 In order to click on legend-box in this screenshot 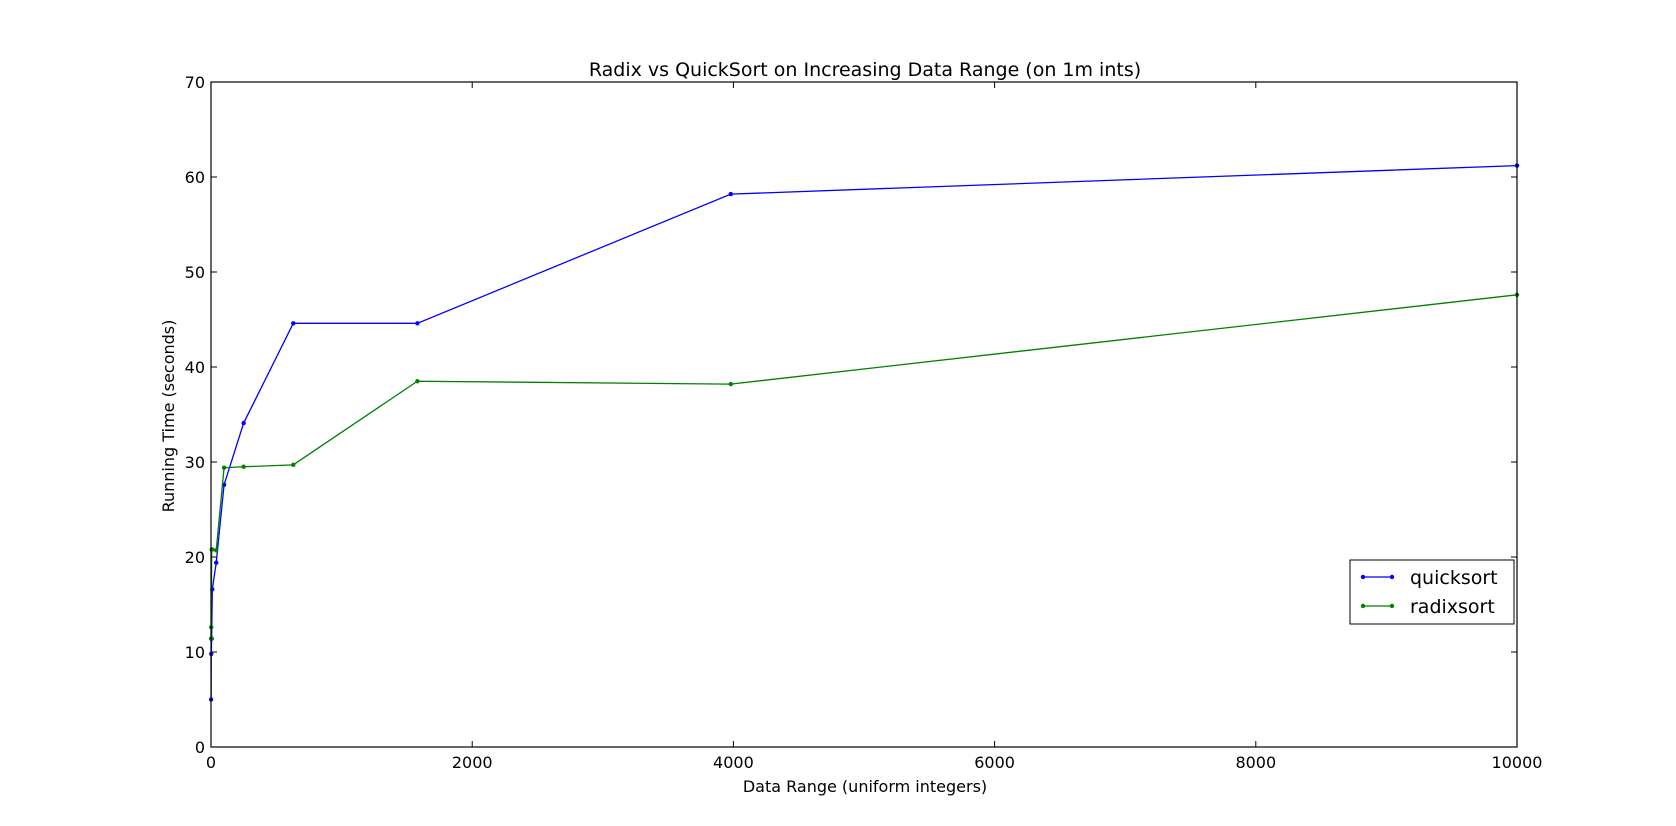, I will do `click(1432, 592)`.